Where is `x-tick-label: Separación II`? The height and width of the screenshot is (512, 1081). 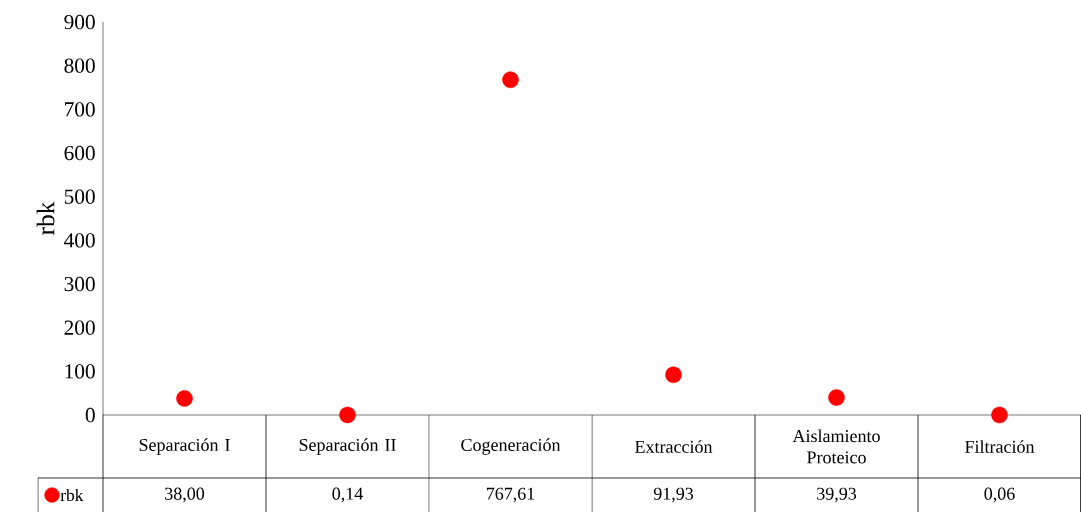 x-tick-label: Separación II is located at coordinates (347, 446).